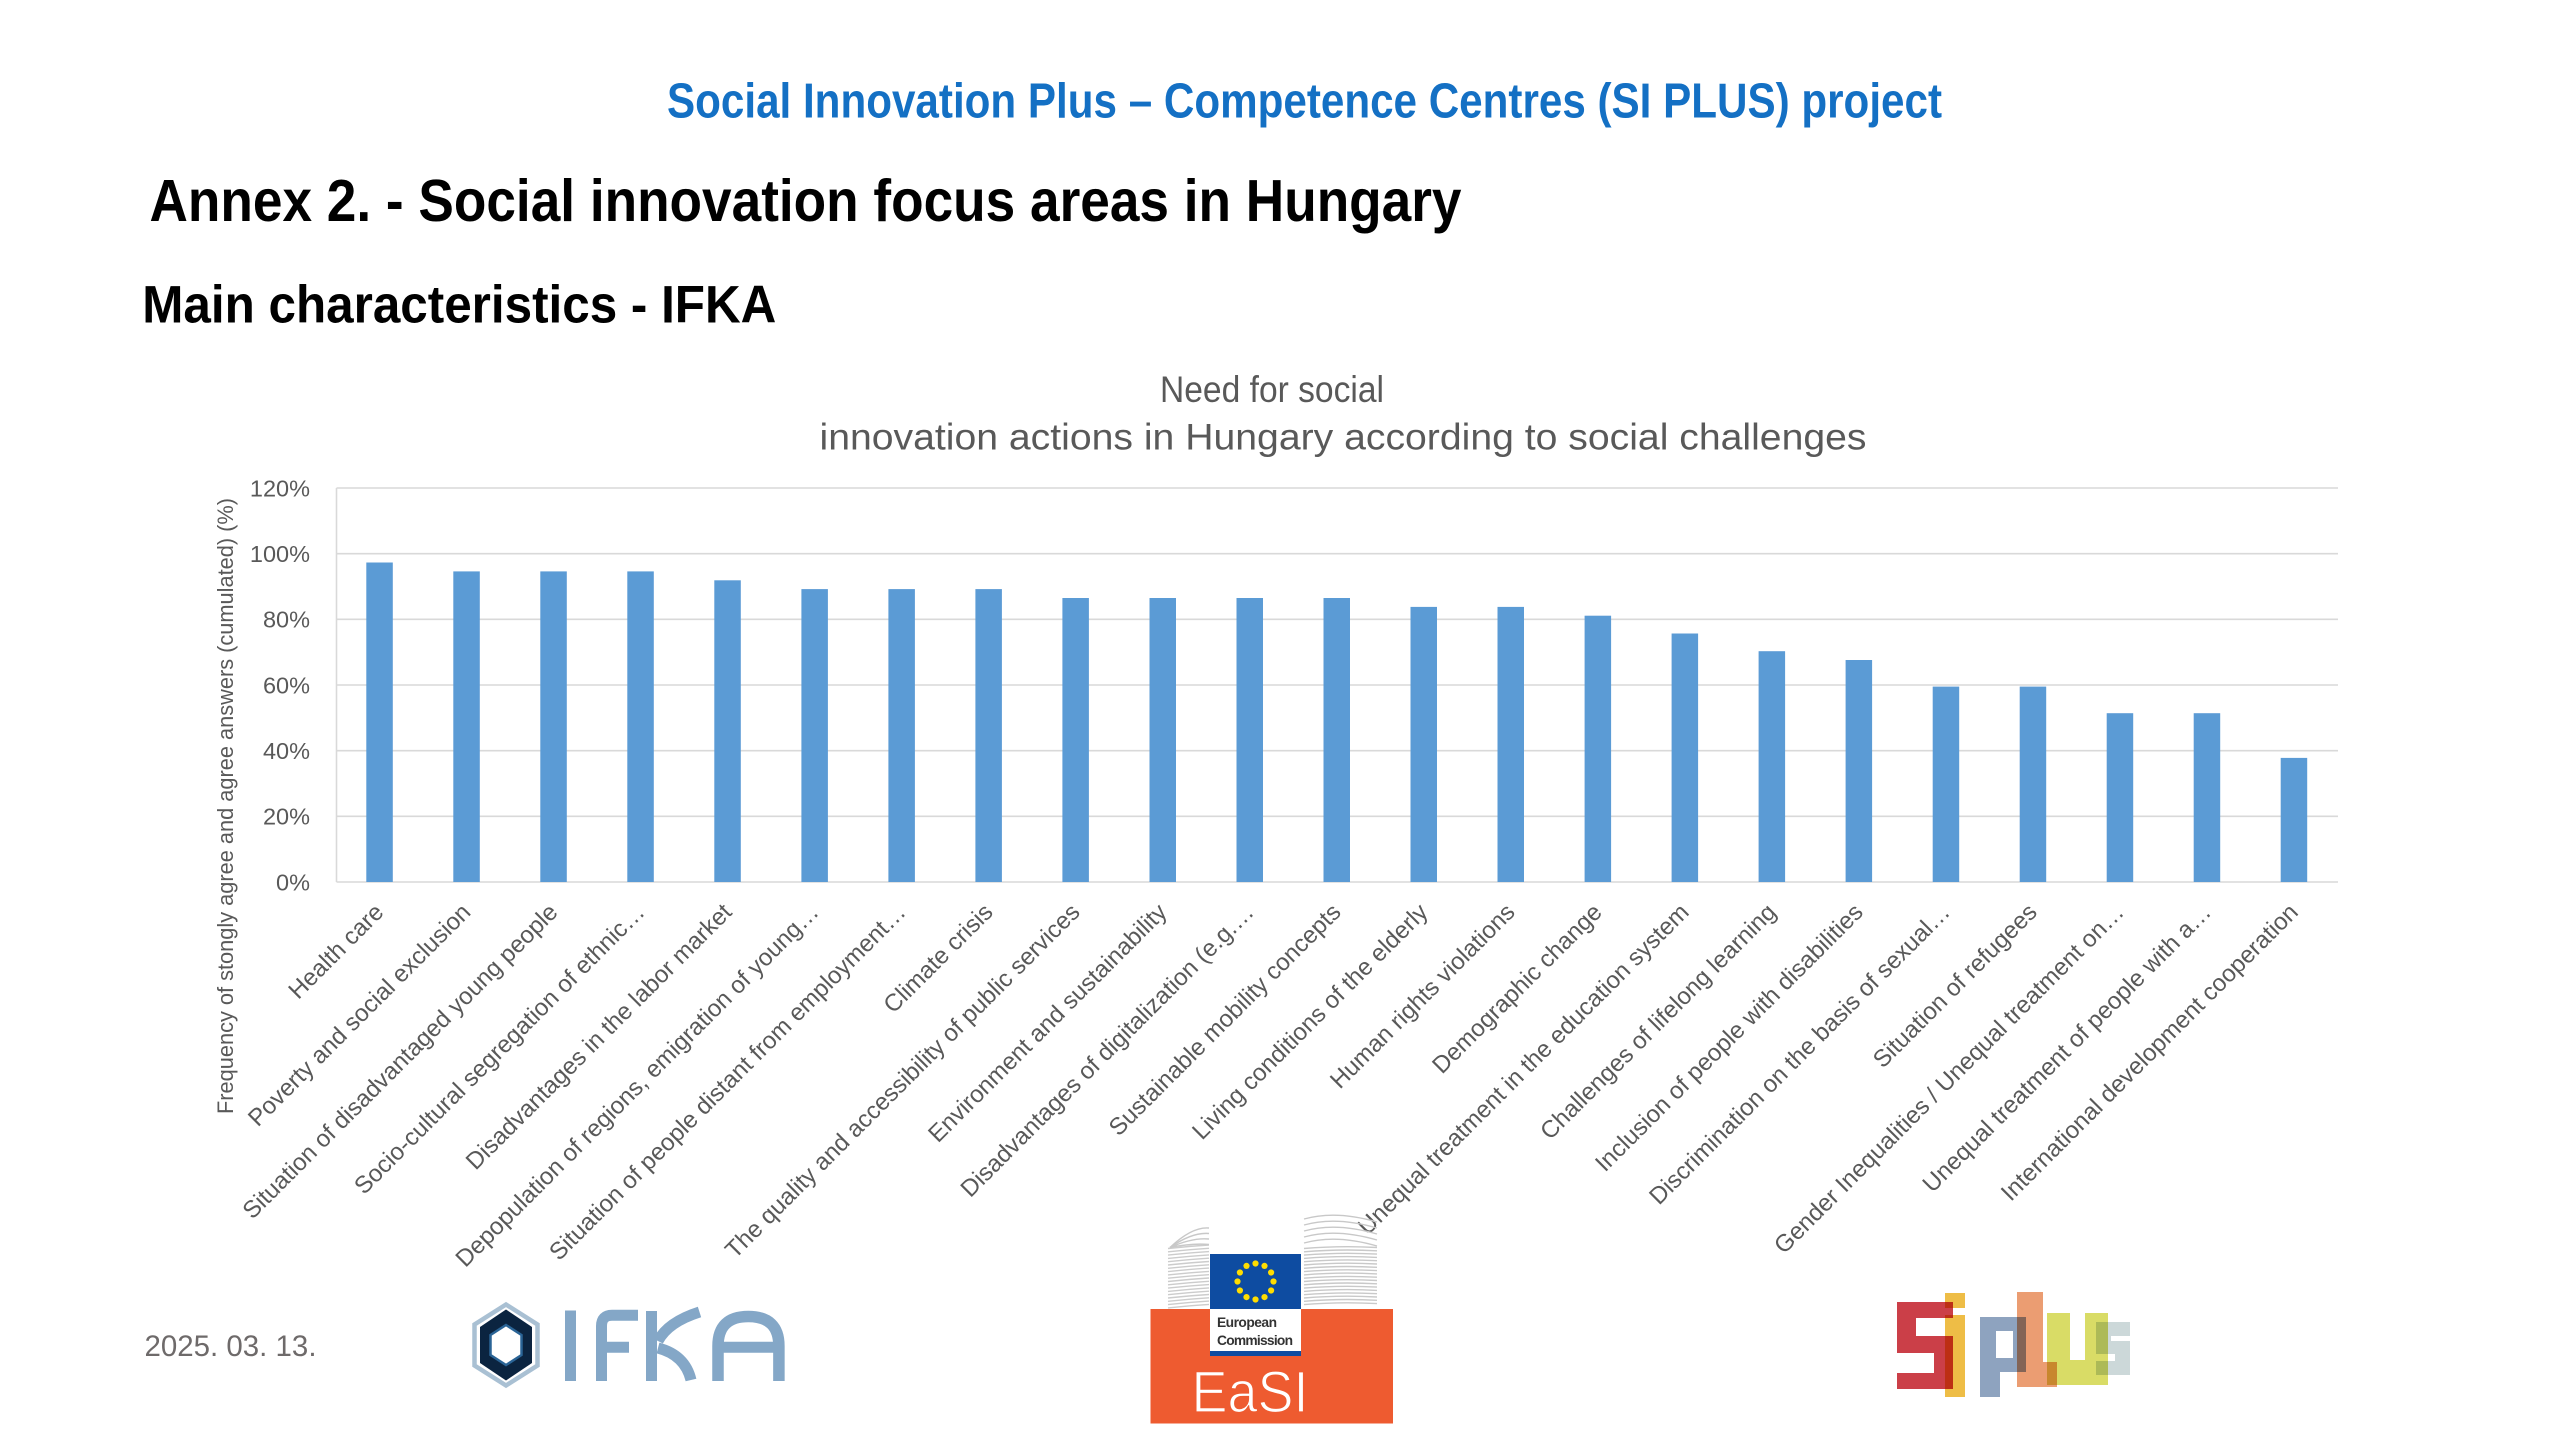  I want to click on svg-text: EaSI, so click(1250, 1392).